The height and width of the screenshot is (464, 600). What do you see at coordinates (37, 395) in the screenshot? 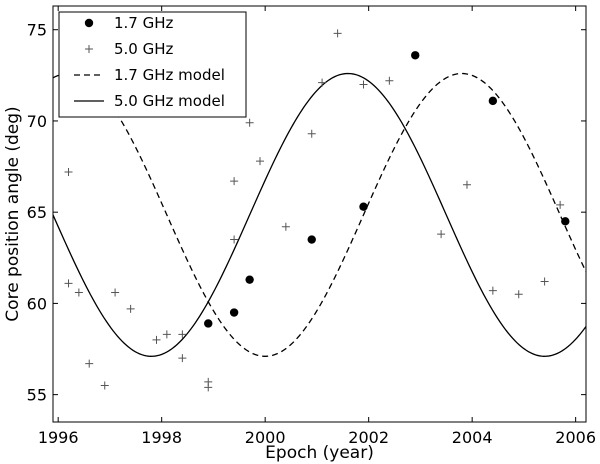
I see `y-tick-label: 55` at bounding box center [37, 395].